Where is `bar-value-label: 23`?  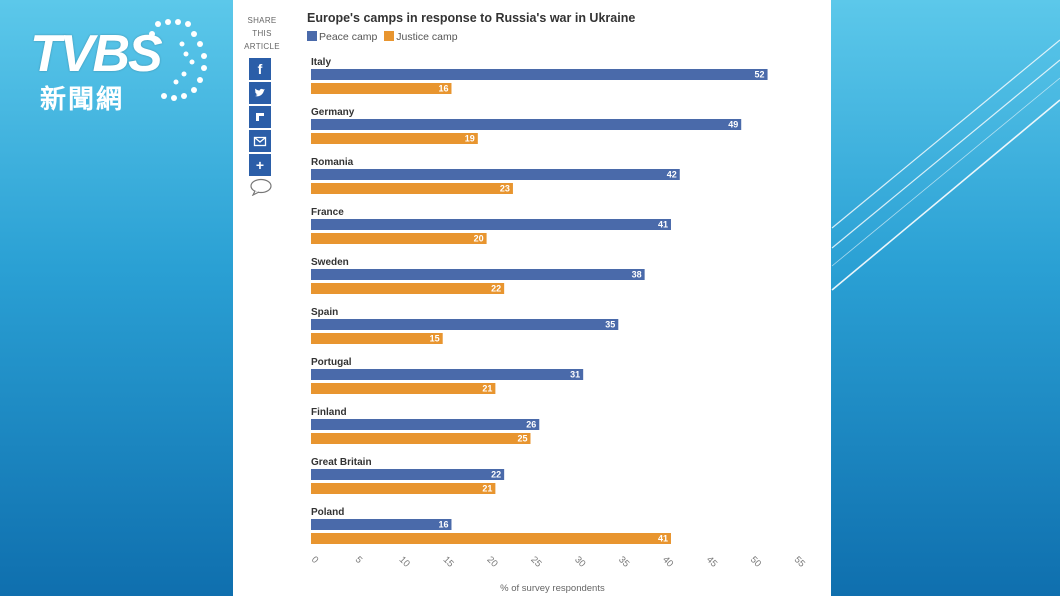 bar-value-label: 23 is located at coordinates (505, 189).